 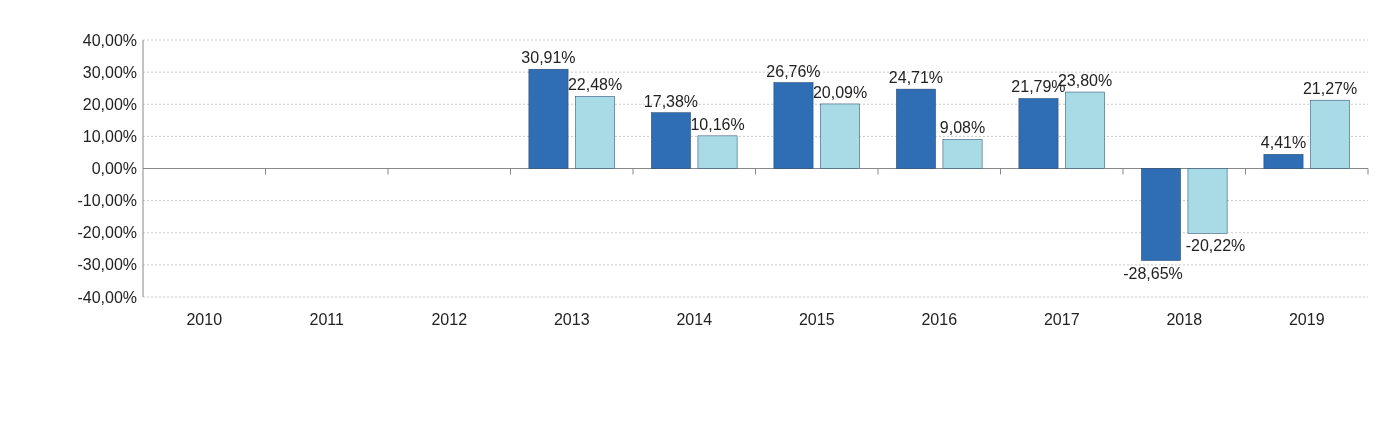 What do you see at coordinates (1184, 319) in the screenshot?
I see `x-tick-label: 2018` at bounding box center [1184, 319].